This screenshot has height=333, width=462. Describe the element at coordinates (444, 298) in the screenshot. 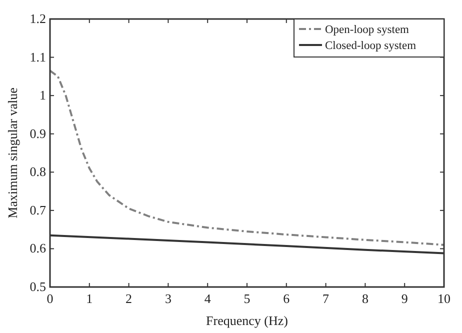

I see `x-tick-label: 10` at that location.